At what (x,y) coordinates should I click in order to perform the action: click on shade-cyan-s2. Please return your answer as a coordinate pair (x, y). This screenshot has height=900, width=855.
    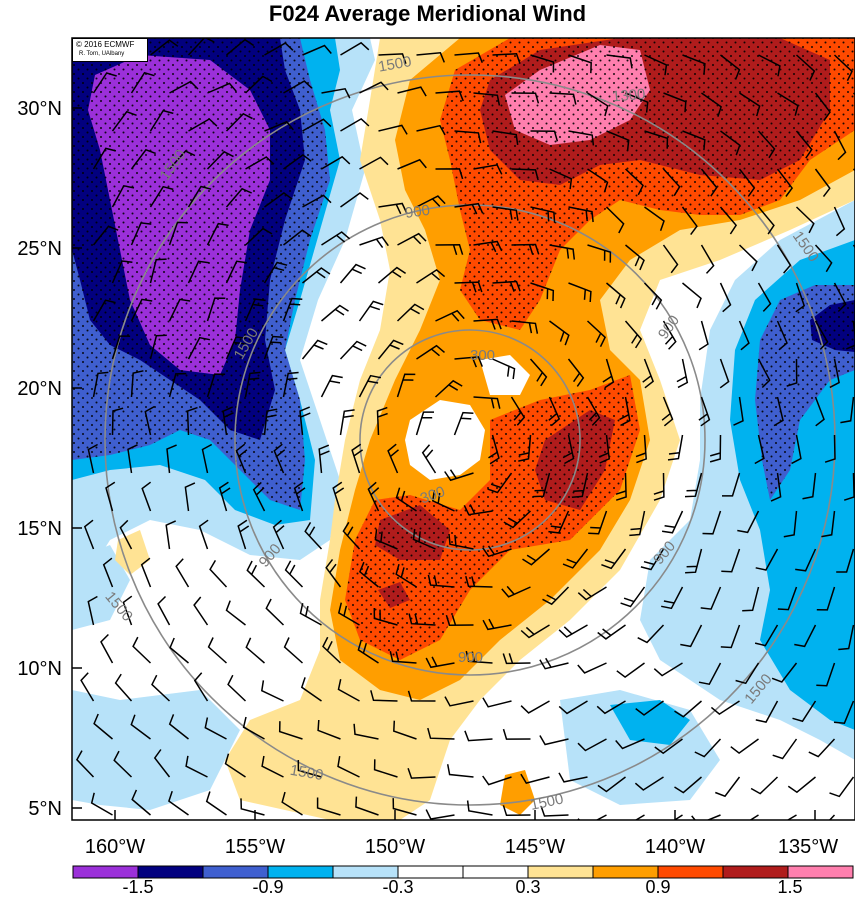
    Looking at the image, I should click on (650, 722).